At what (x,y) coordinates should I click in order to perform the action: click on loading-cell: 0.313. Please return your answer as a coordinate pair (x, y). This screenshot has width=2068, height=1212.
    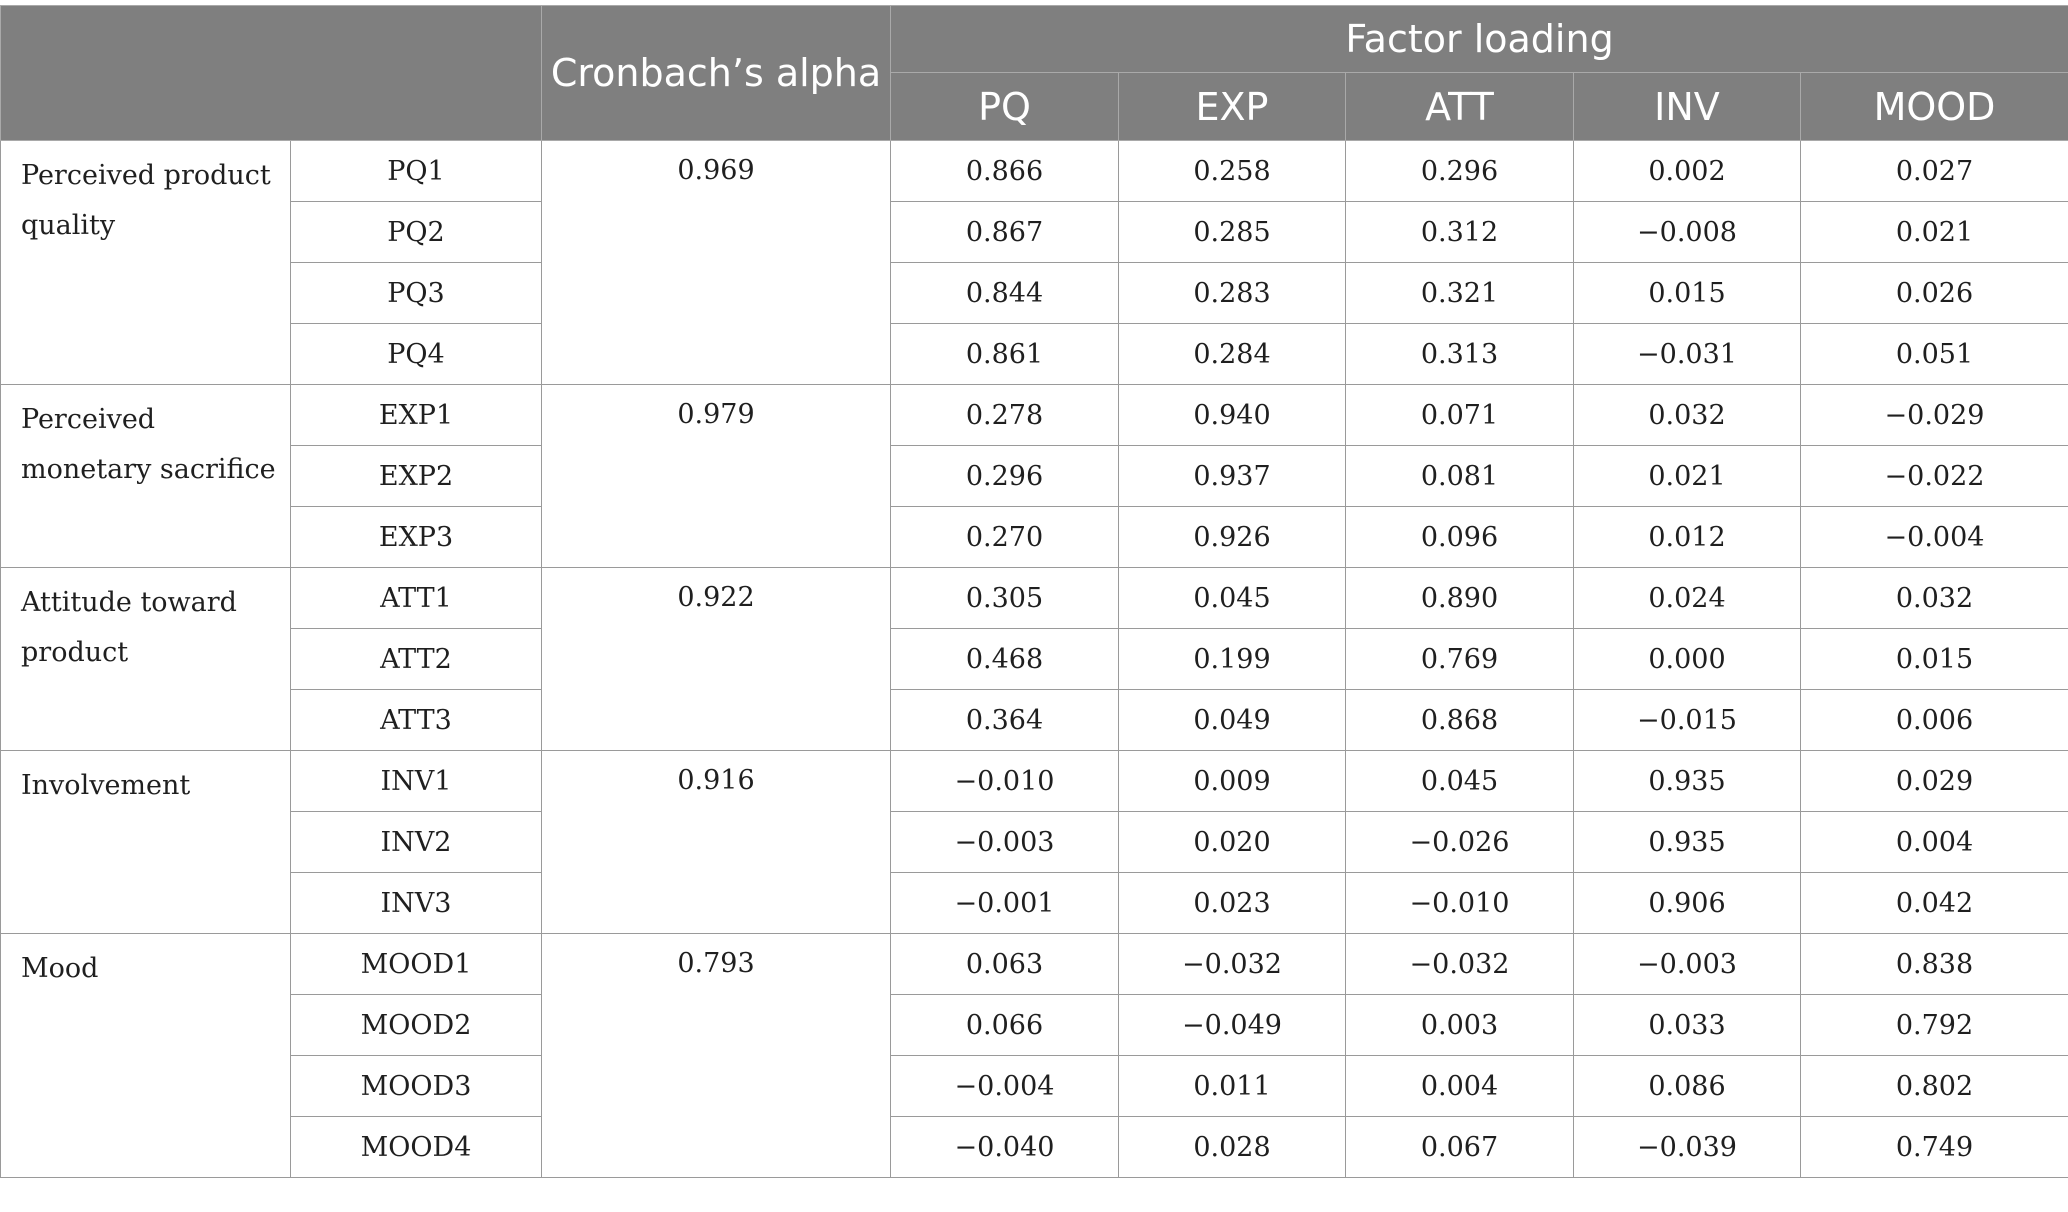
    Looking at the image, I should click on (1459, 354).